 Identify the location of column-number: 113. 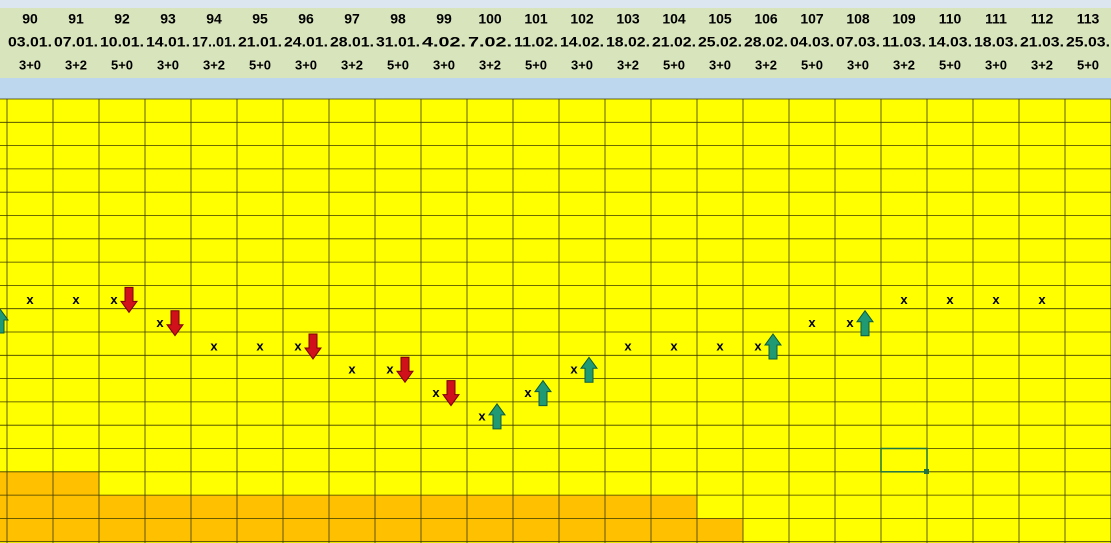
(1088, 19).